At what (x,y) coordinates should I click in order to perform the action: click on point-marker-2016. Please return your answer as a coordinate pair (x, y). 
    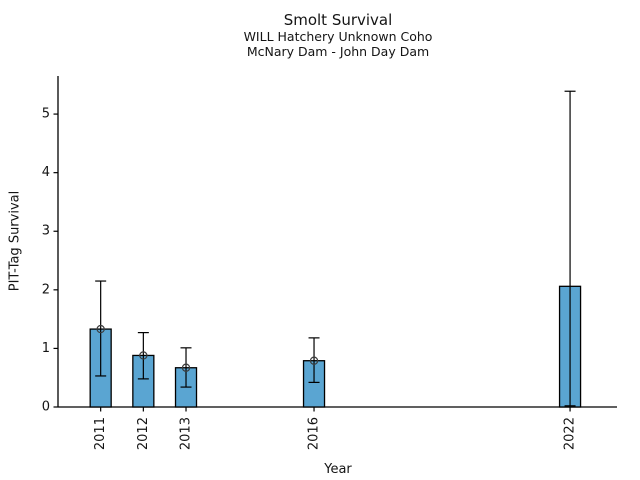
    Looking at the image, I should click on (314, 360).